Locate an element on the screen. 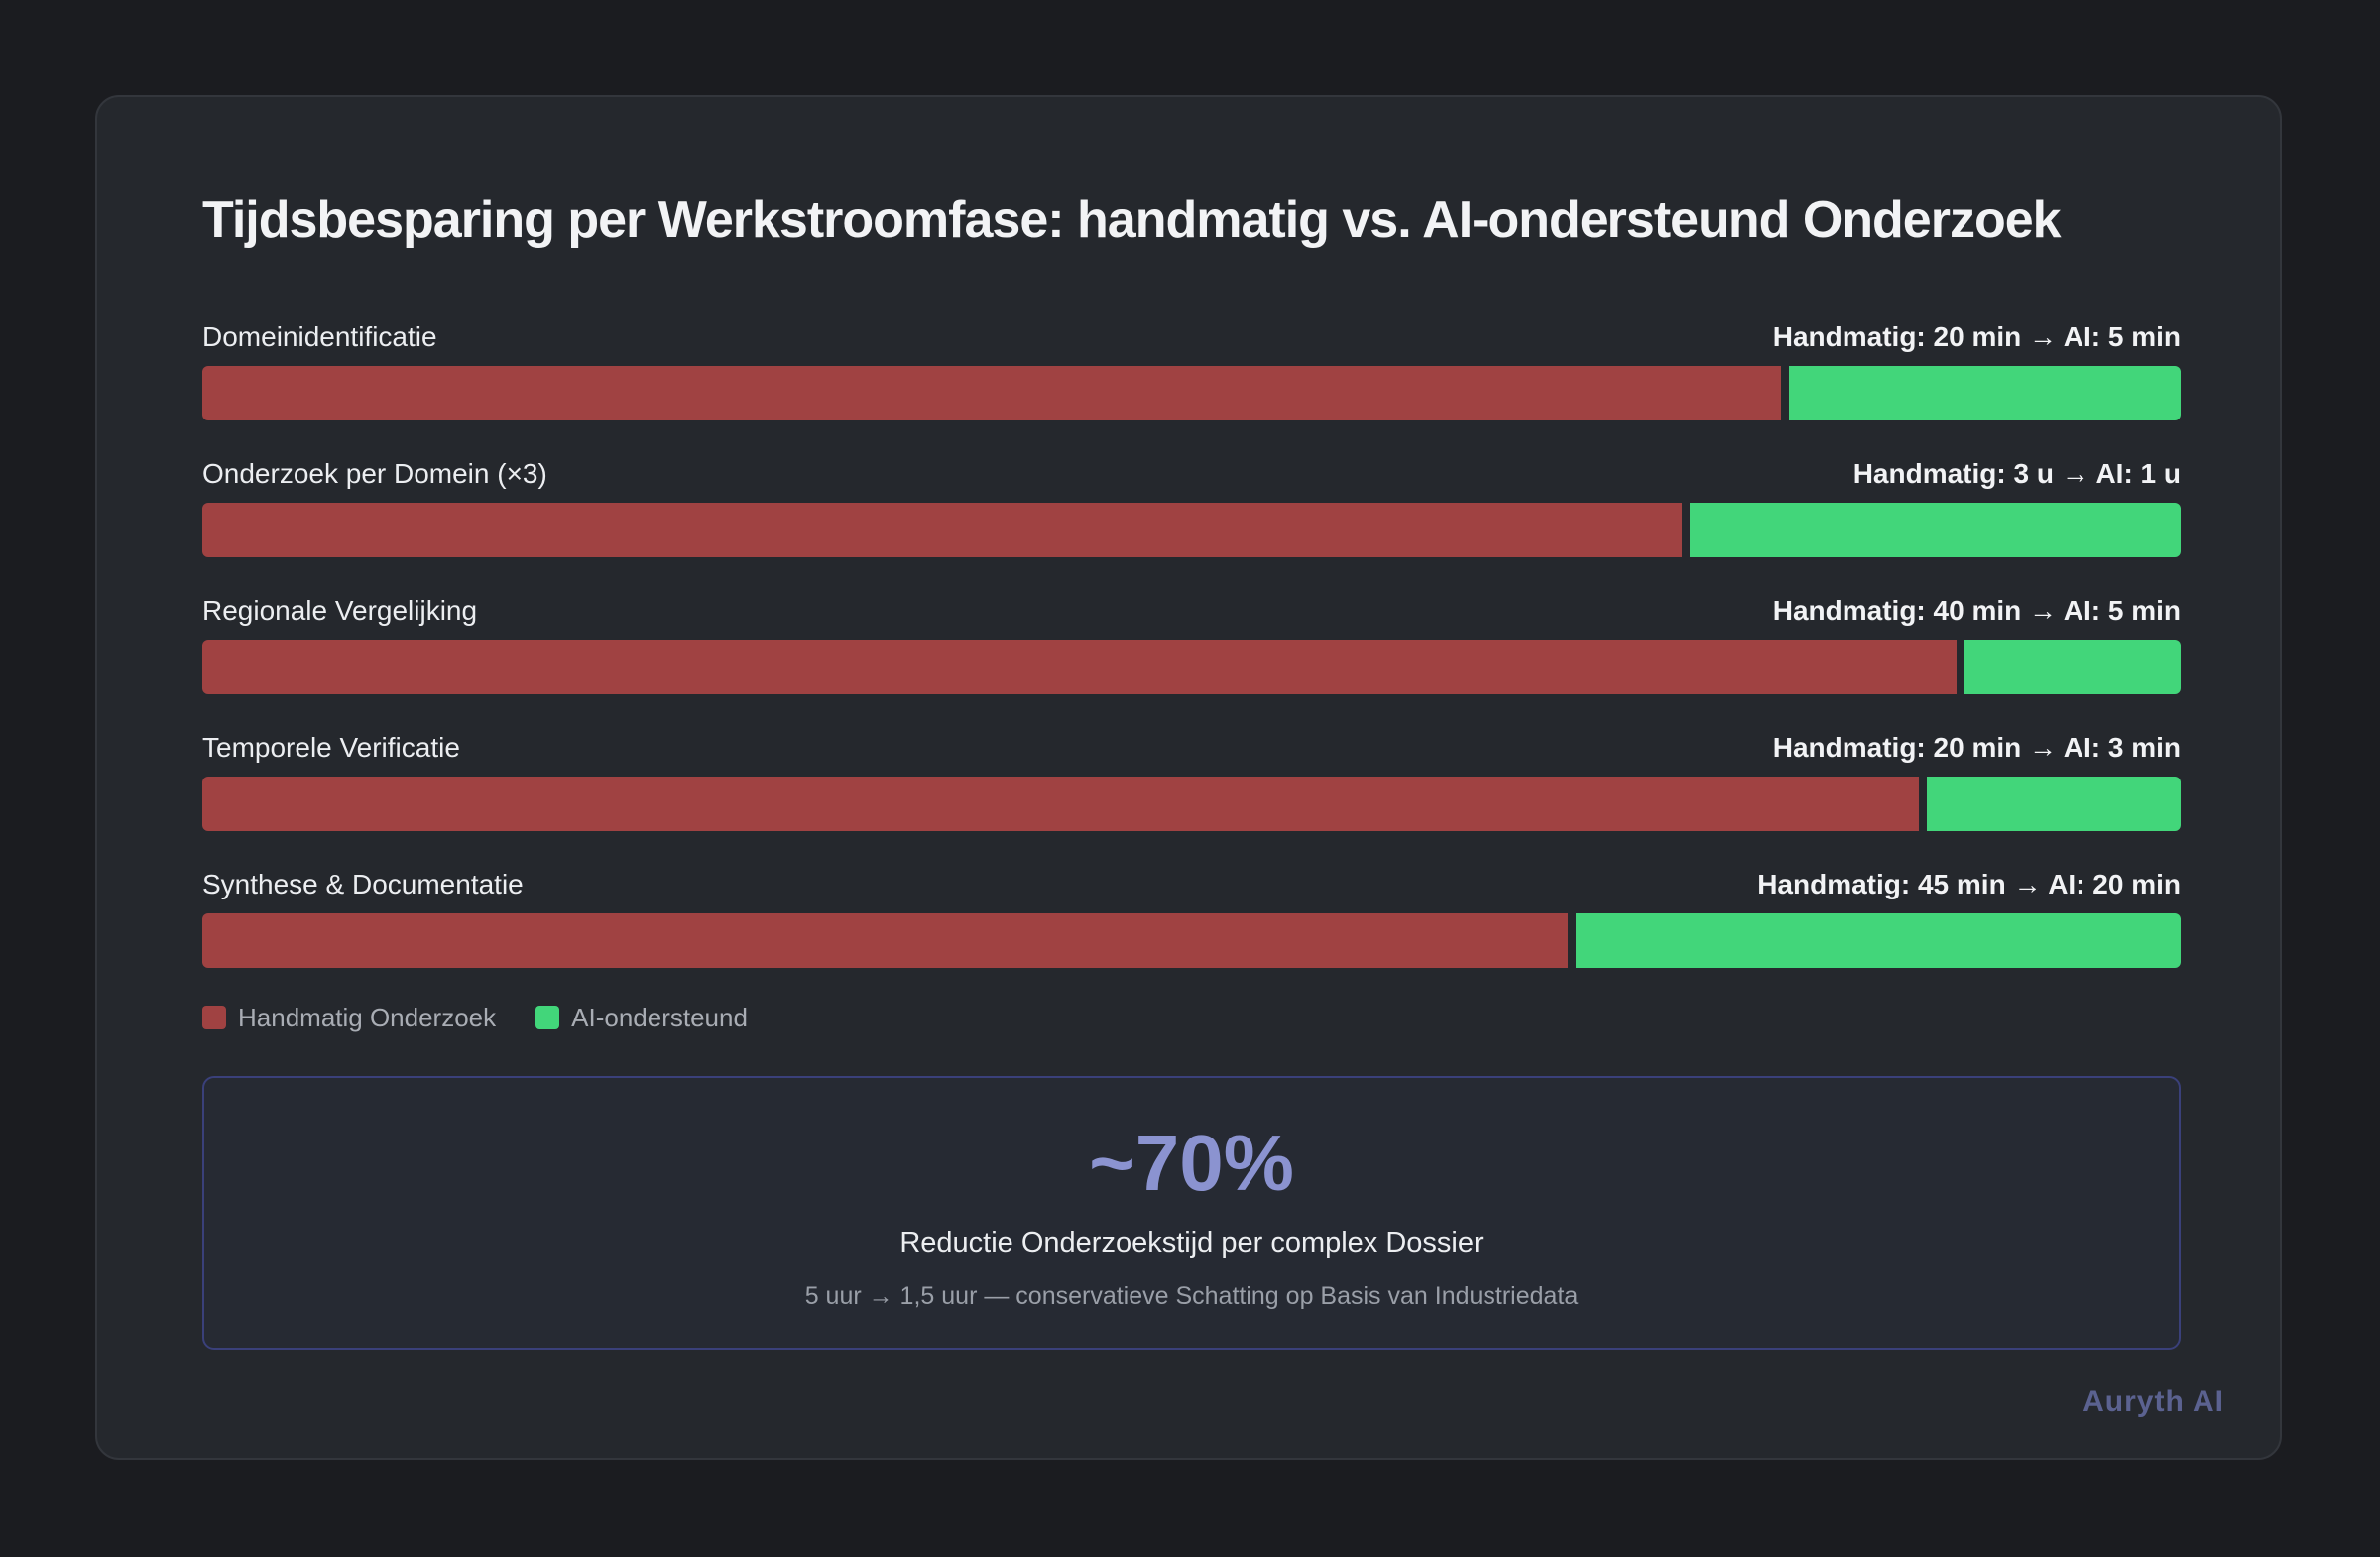 The height and width of the screenshot is (1557, 2380). category-label: Regionale Vergelijking is located at coordinates (340, 610).